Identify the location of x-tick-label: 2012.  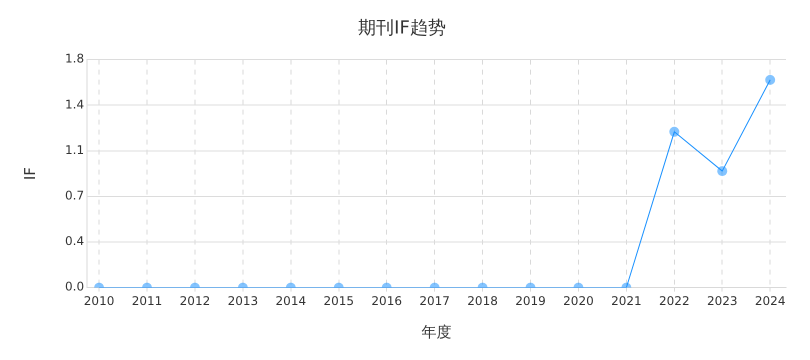
(195, 301).